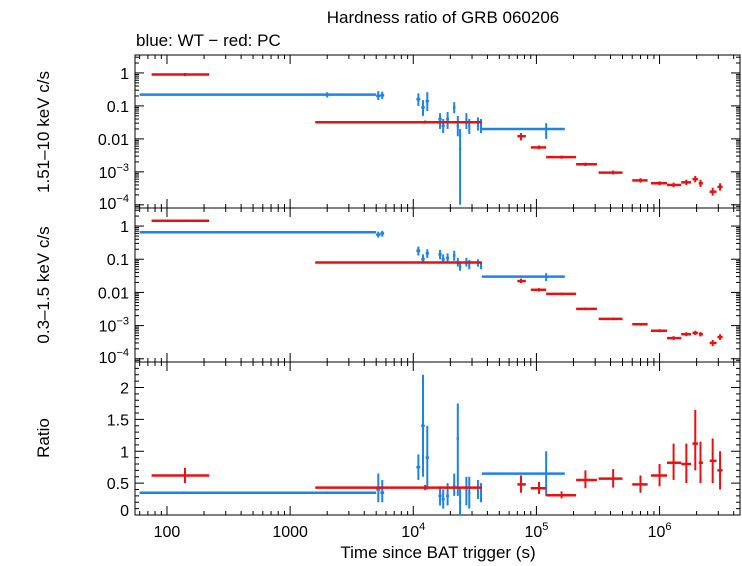 This screenshot has height=566, width=742. Describe the element at coordinates (118, 107) in the screenshot. I see `y-tick-label: 0.1` at that location.